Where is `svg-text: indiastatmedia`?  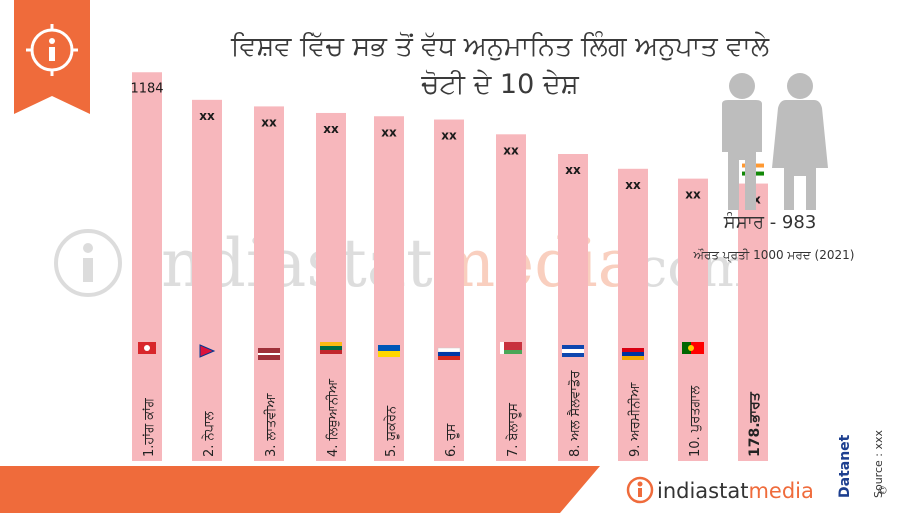 svg-text: indiastatmedia is located at coordinates (735, 491).